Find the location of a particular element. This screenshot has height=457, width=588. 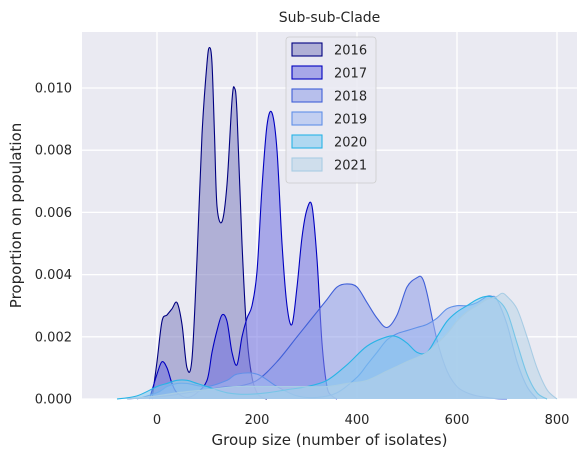

legend-swatch-2021 is located at coordinates (307, 164).